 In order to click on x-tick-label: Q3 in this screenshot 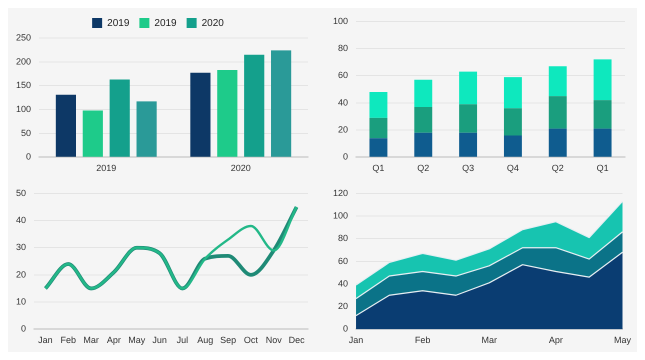, I will do `click(468, 168)`.